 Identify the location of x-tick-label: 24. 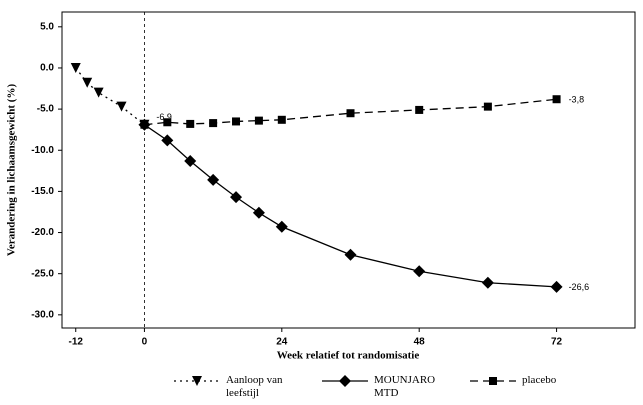
(282, 342).